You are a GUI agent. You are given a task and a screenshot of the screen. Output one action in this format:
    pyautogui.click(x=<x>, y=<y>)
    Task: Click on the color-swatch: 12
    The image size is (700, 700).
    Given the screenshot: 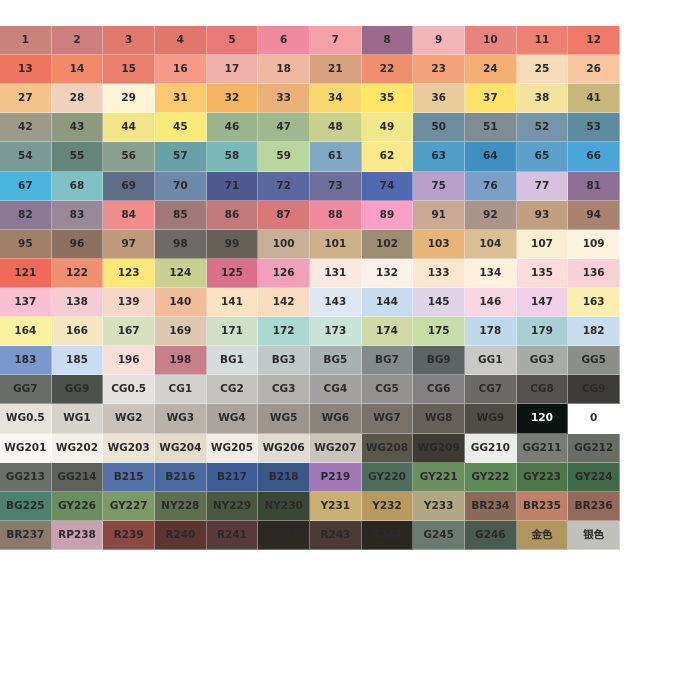 What is the action you would take?
    pyautogui.click(x=594, y=41)
    